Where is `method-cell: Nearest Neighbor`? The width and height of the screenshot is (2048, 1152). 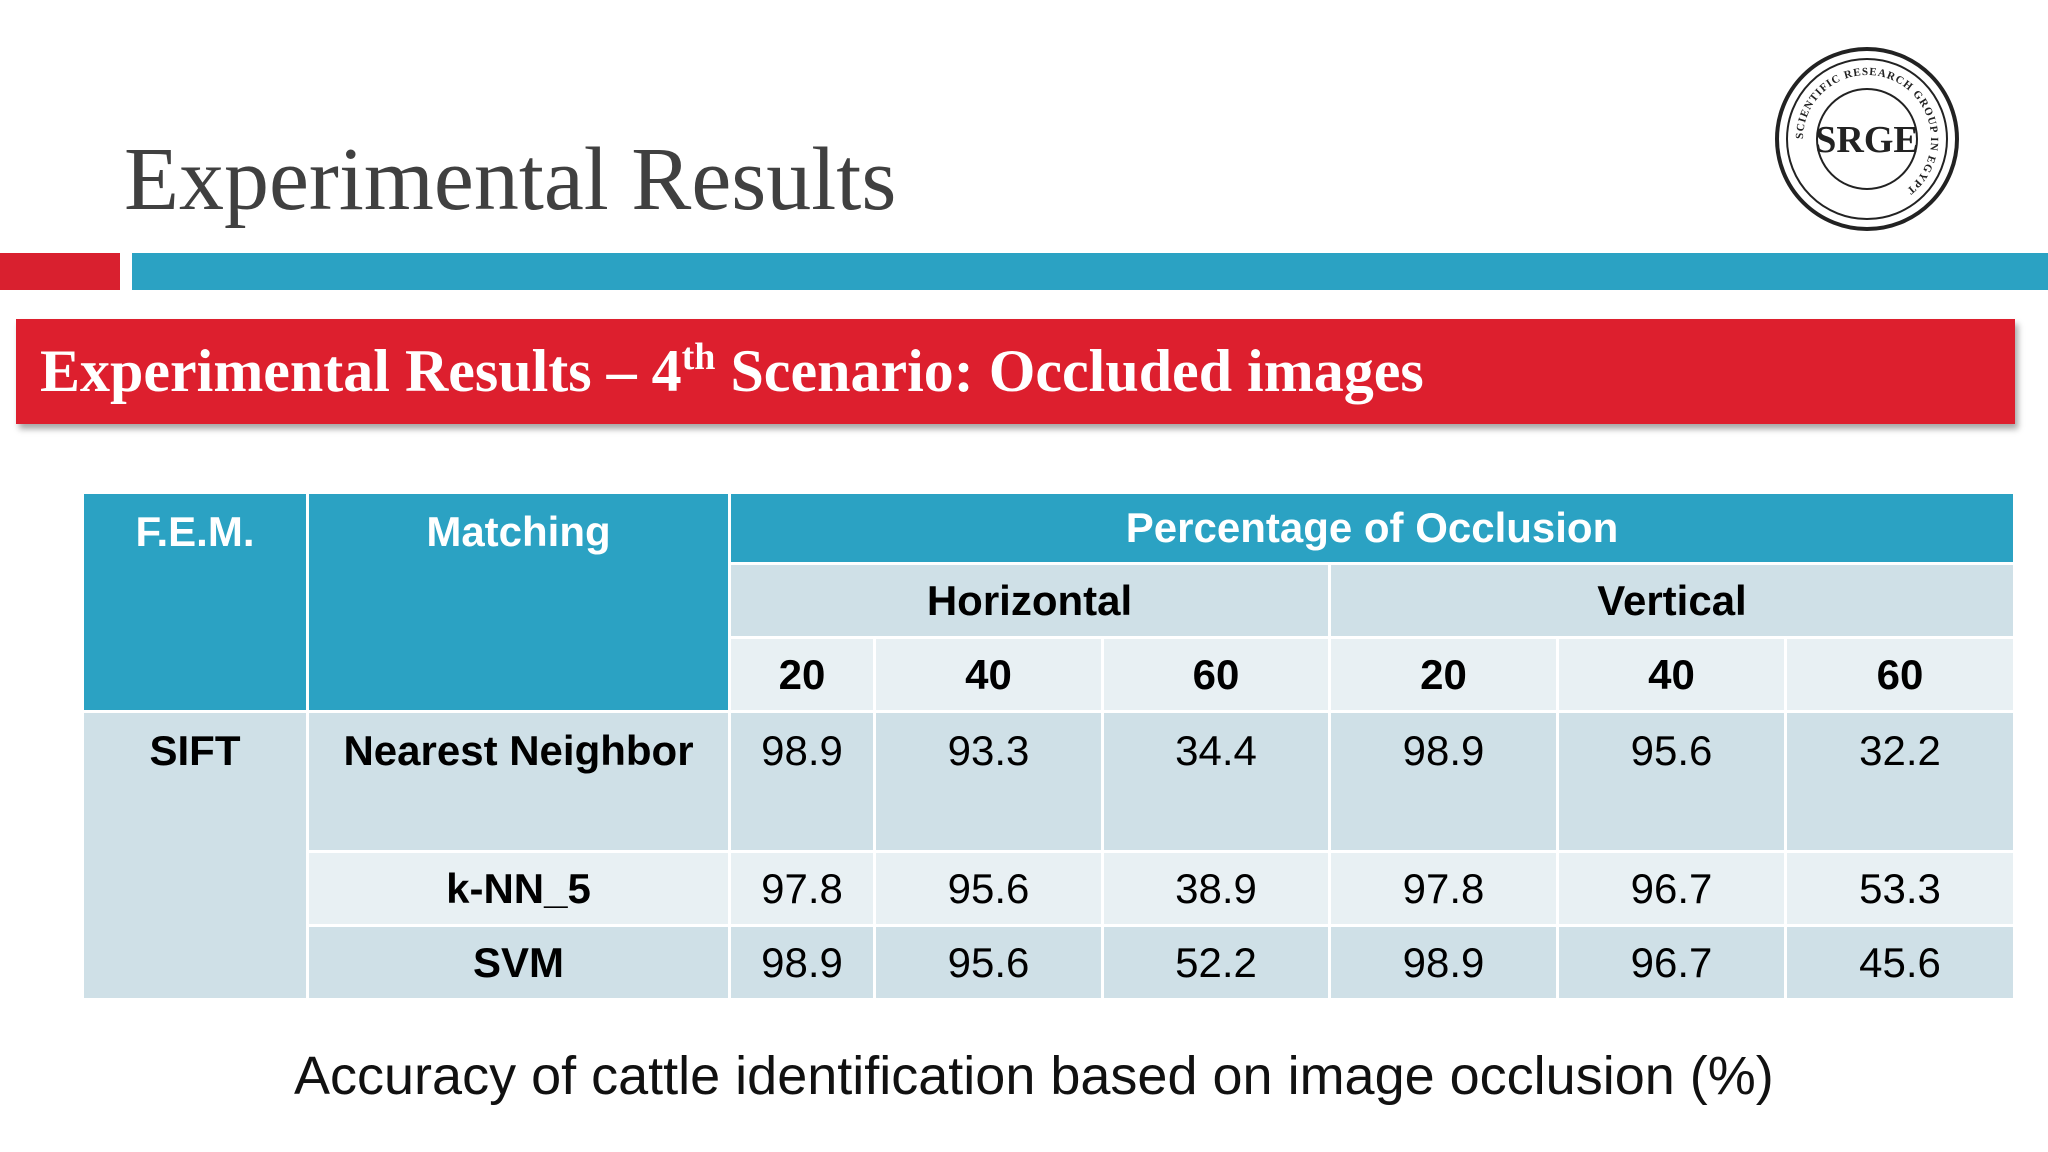
method-cell: Nearest Neighbor is located at coordinates (518, 781).